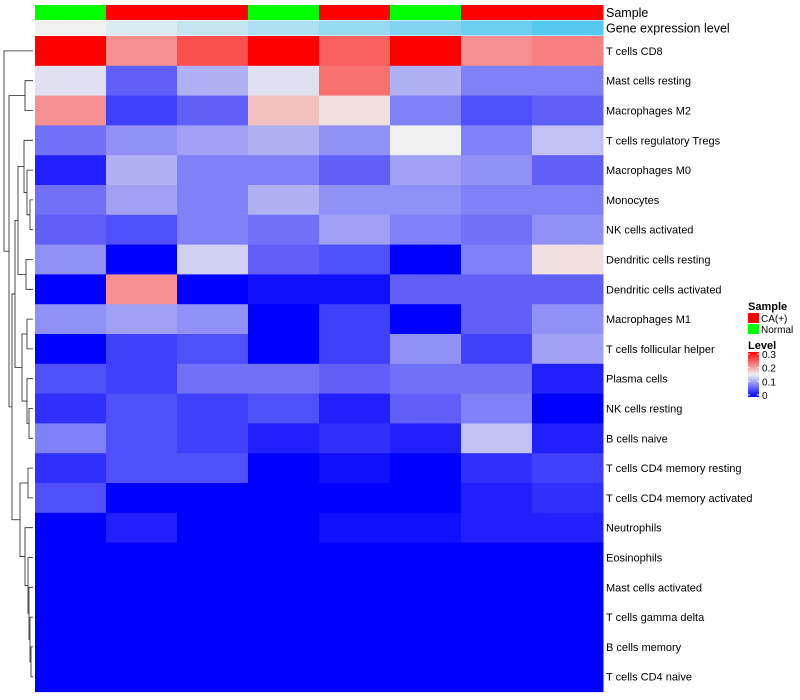 The width and height of the screenshot is (800, 700). What do you see at coordinates (777, 330) in the screenshot?
I see `legend-sample-label: Normal` at bounding box center [777, 330].